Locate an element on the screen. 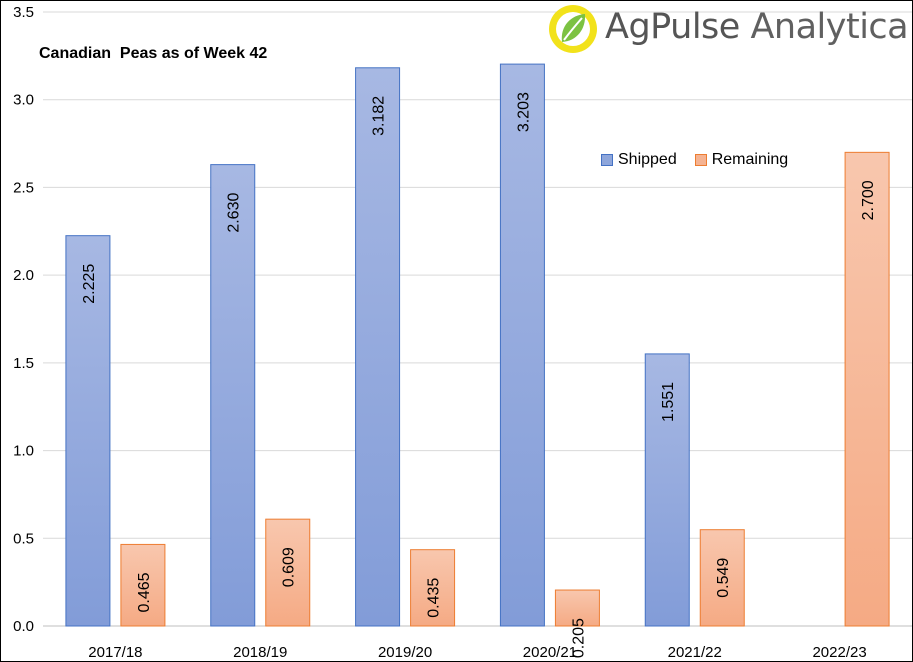 The image size is (913, 662). data-label-remaining: 0.465 is located at coordinates (144, 592).